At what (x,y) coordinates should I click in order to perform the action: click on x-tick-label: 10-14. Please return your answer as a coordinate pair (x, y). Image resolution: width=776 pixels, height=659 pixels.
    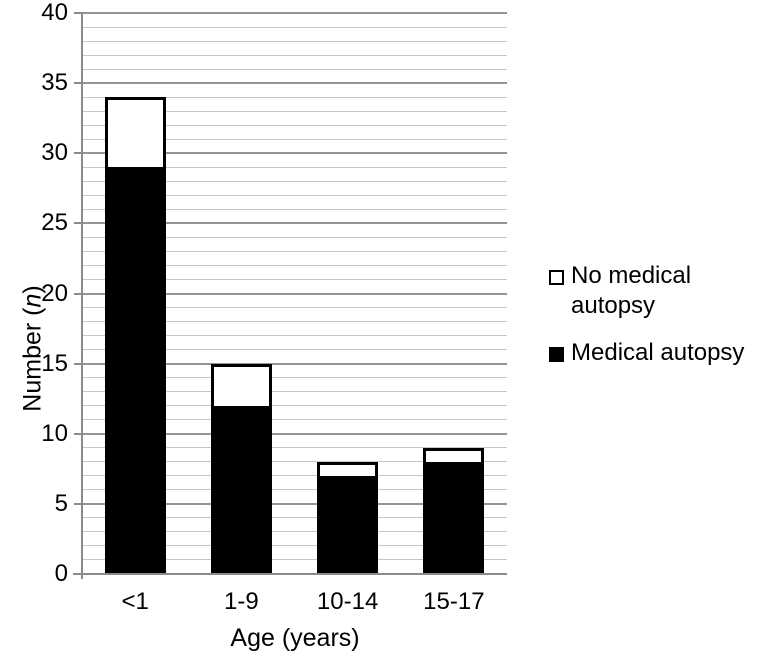
    Looking at the image, I should click on (347, 601).